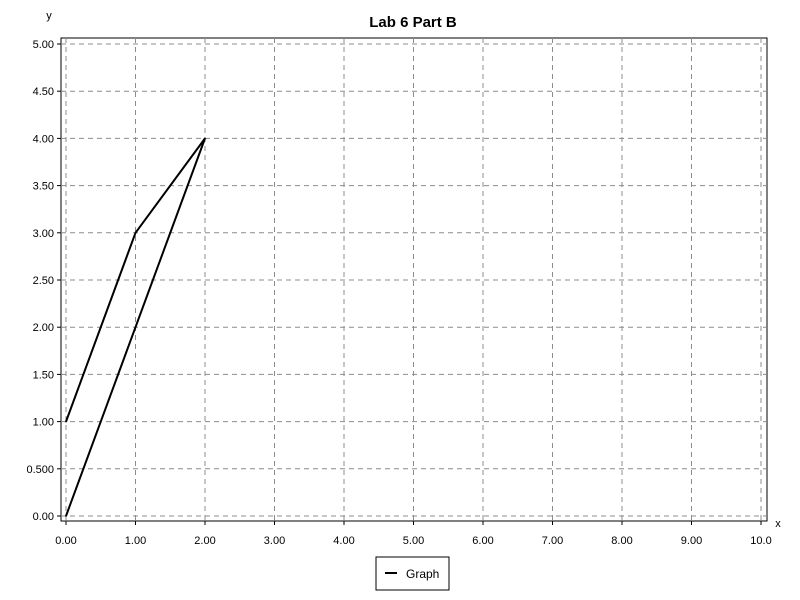 The image size is (800, 600). What do you see at coordinates (274, 541) in the screenshot?
I see `x-tick-label: 3.00` at bounding box center [274, 541].